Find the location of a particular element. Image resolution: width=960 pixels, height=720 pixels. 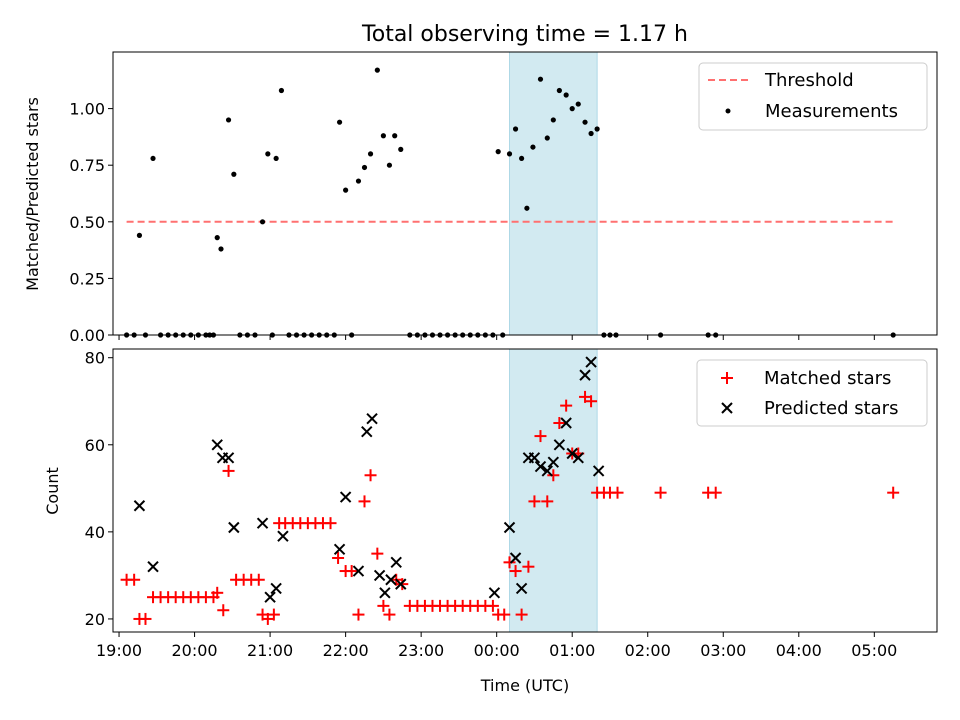

y-tick-label: 1.00 is located at coordinates (87, 109).